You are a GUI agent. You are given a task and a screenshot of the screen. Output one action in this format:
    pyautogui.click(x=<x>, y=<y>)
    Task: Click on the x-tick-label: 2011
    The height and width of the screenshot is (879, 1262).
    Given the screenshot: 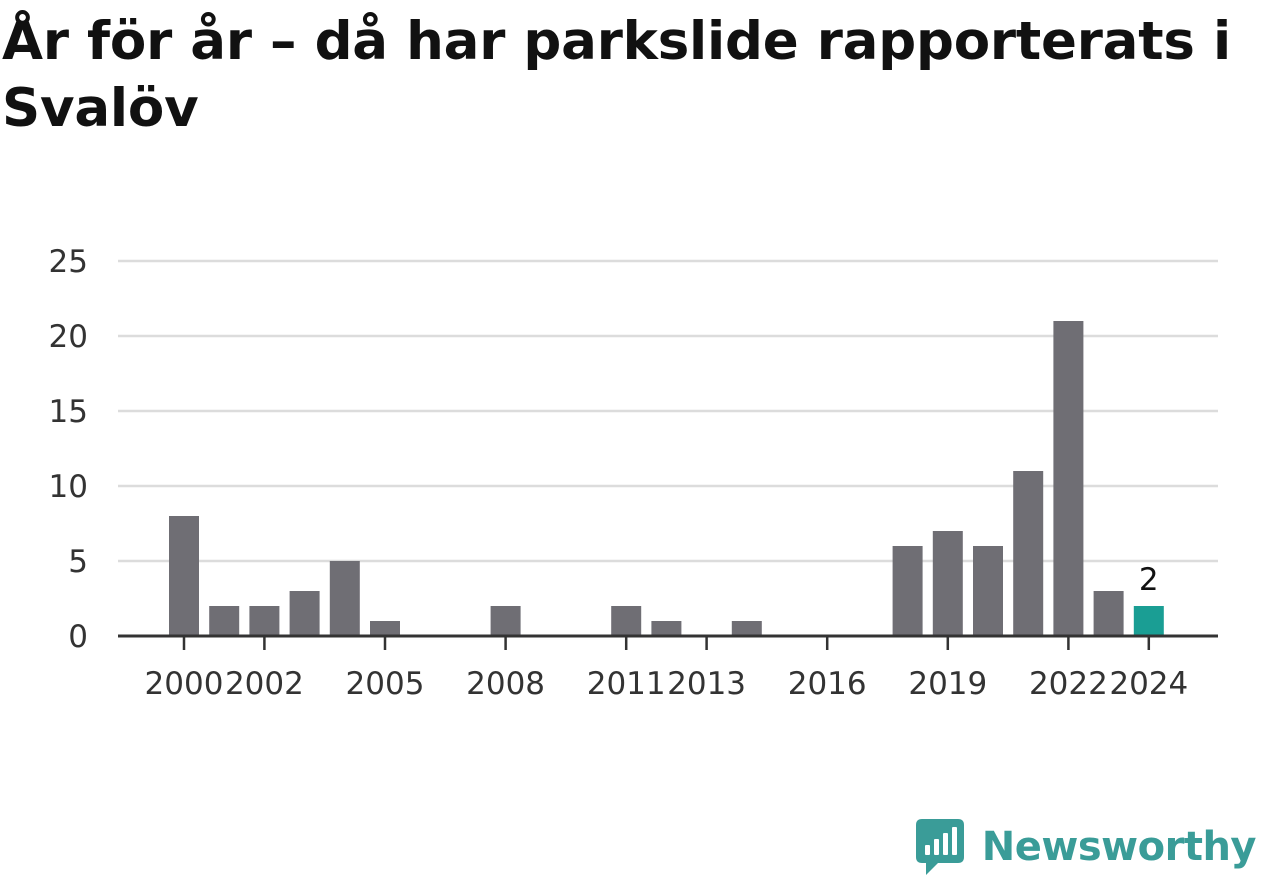 What is the action you would take?
    pyautogui.click(x=626, y=684)
    